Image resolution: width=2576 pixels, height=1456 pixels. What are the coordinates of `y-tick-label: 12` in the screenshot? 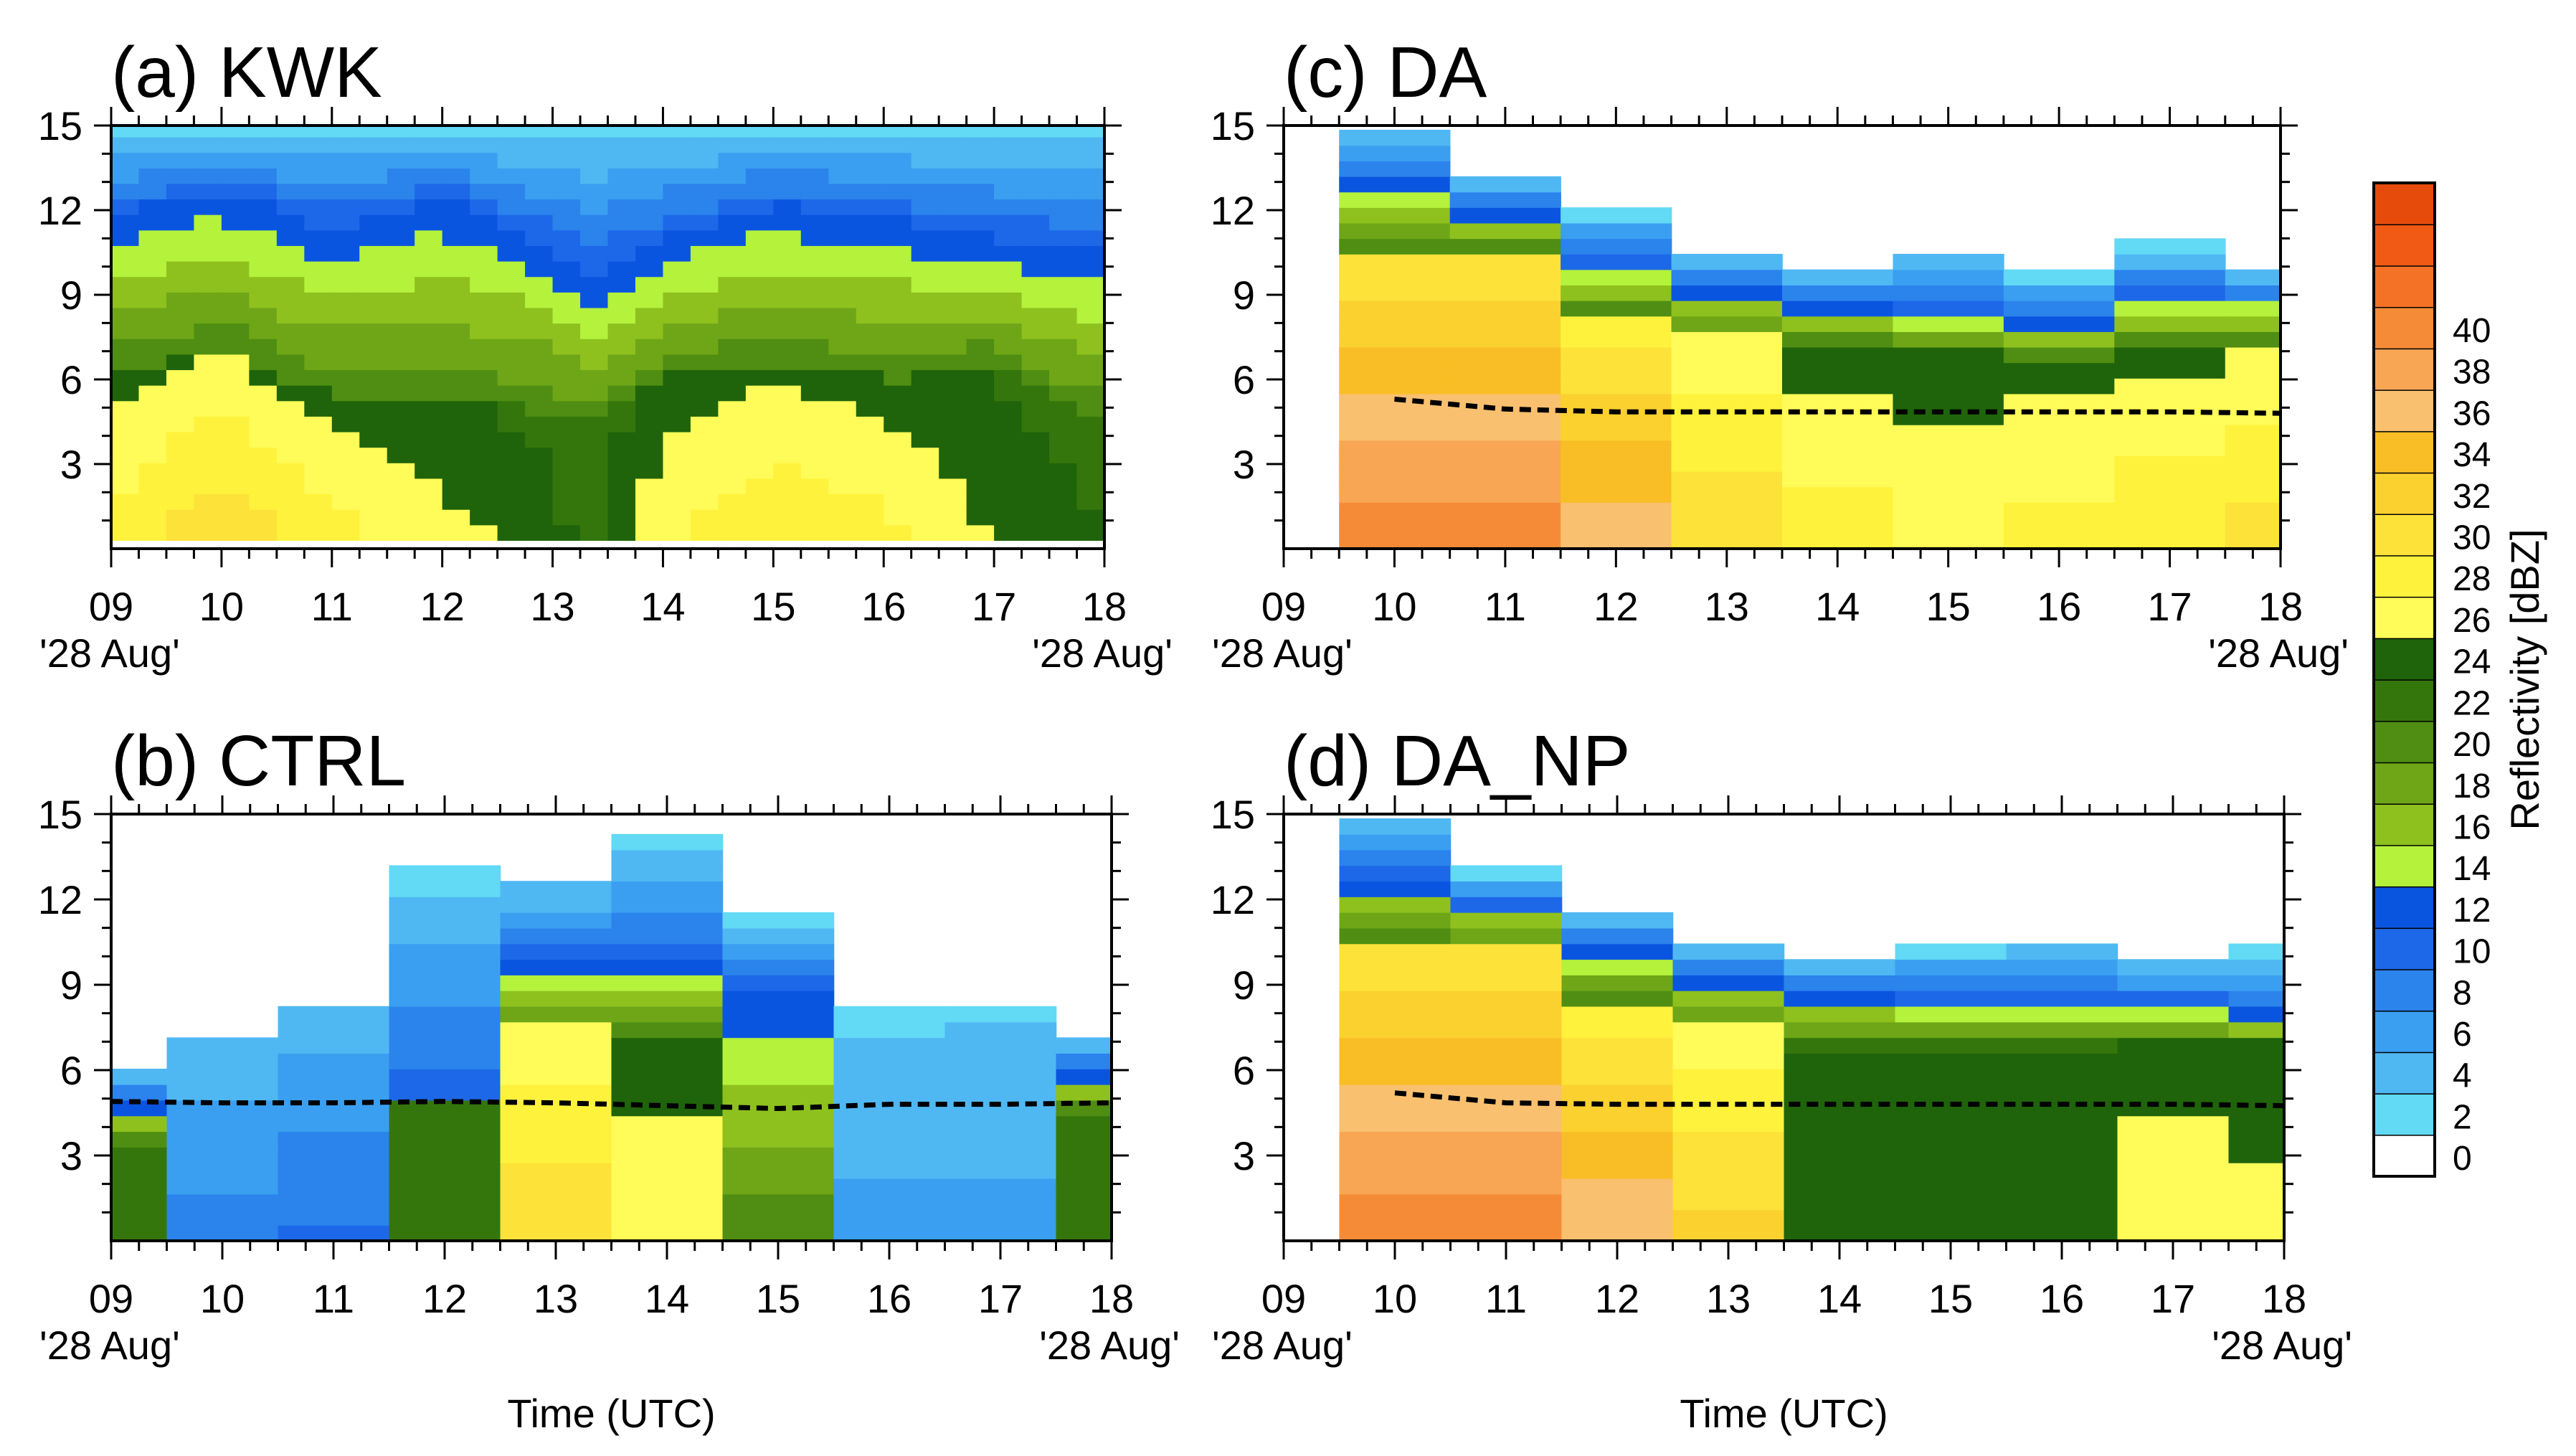 It's located at (60, 210).